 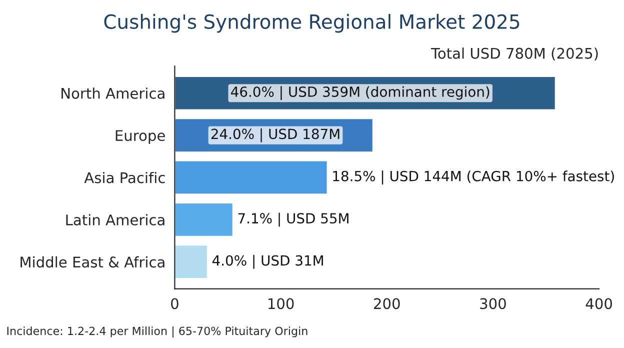 What do you see at coordinates (514, 54) in the screenshot?
I see `text: Total USD 780M (2025)` at bounding box center [514, 54].